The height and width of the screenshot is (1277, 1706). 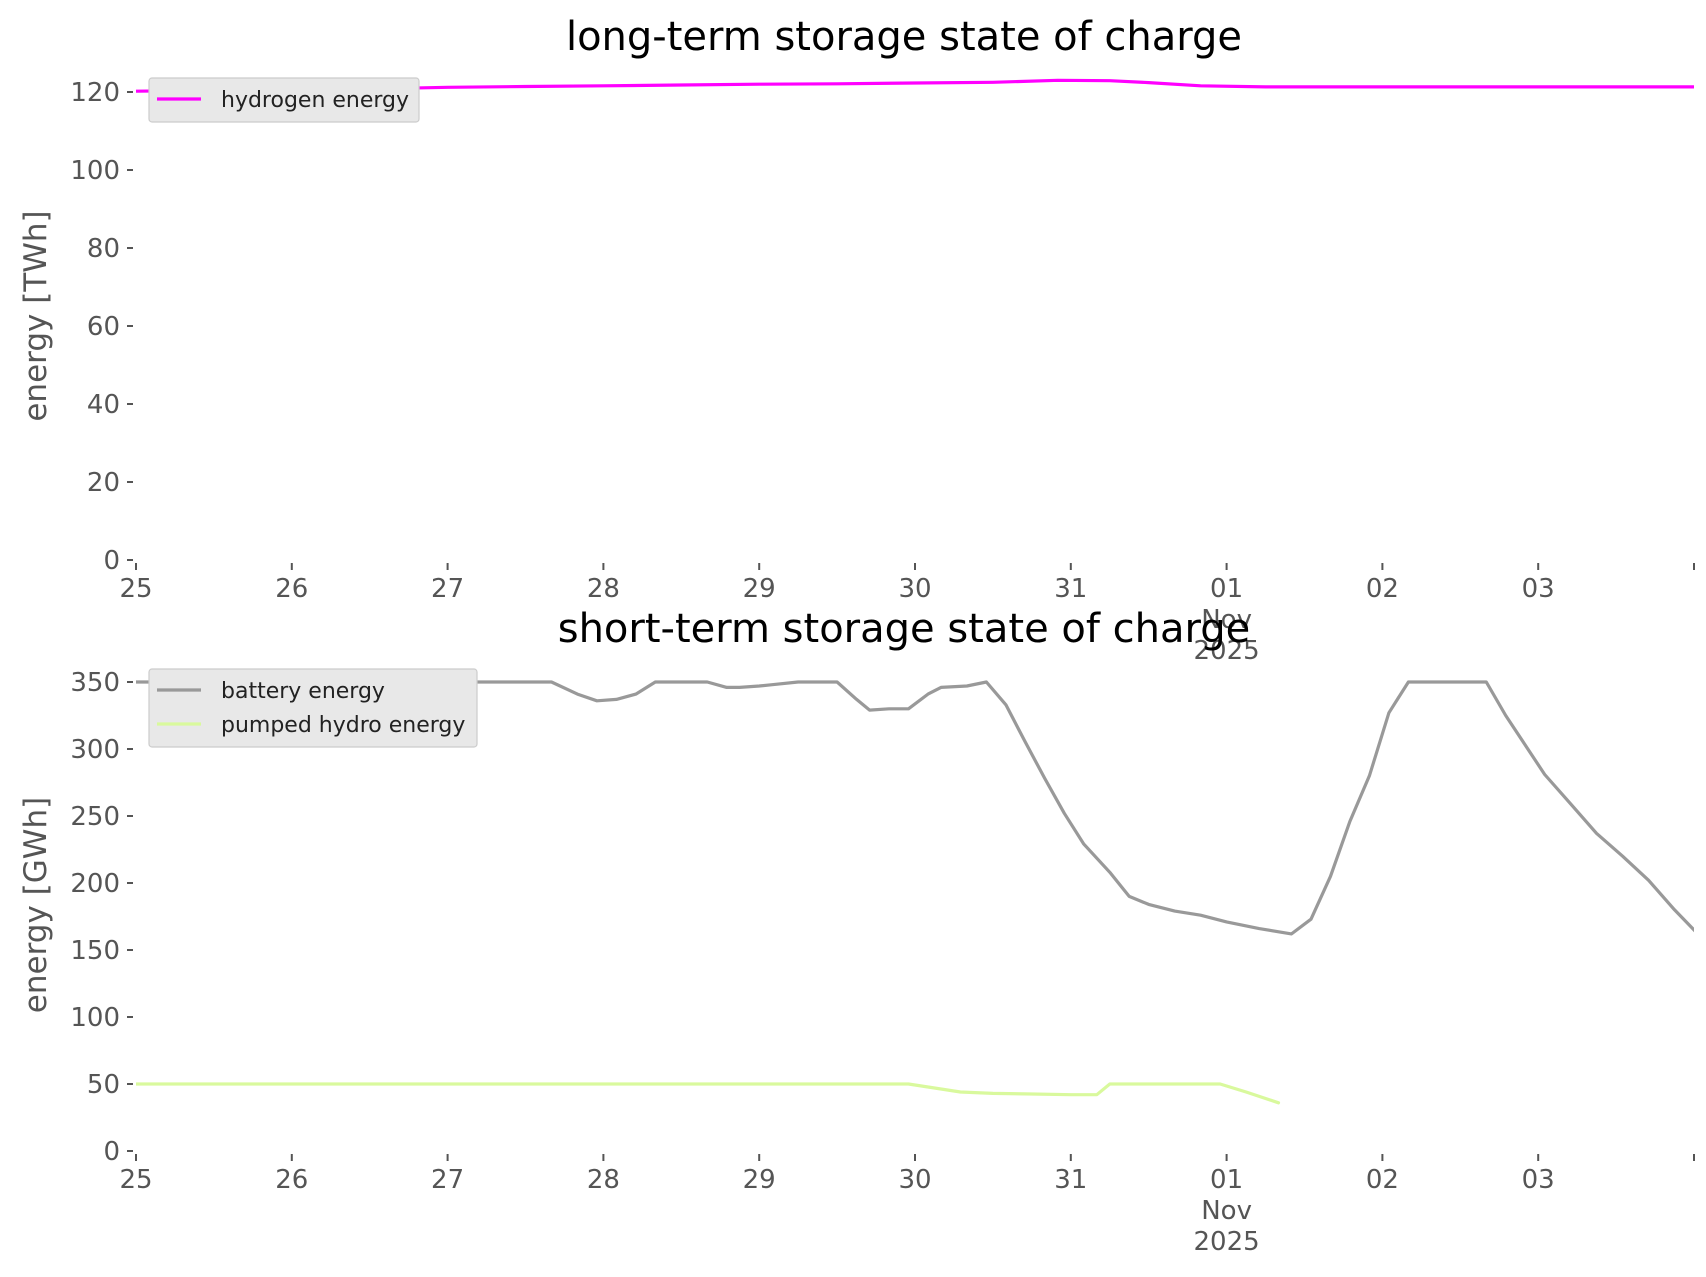 I want to click on y-tick-label: 120, so click(x=95, y=93).